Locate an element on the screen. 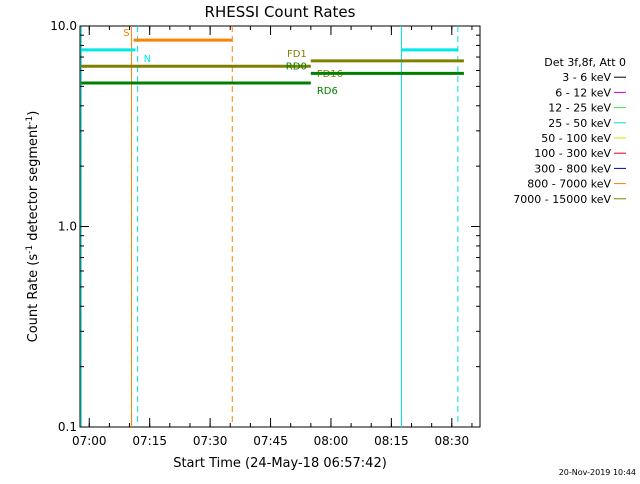 The image size is (640, 484). legend-label: 3 - 6 keV is located at coordinates (586, 77).